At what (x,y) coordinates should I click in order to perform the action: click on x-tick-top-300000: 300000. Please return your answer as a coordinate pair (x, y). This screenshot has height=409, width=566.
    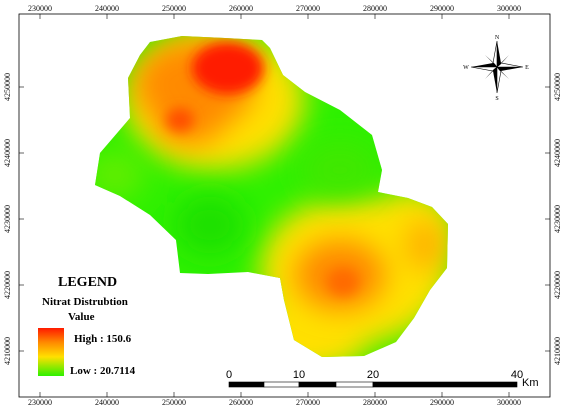
    Looking at the image, I should click on (509, 8).